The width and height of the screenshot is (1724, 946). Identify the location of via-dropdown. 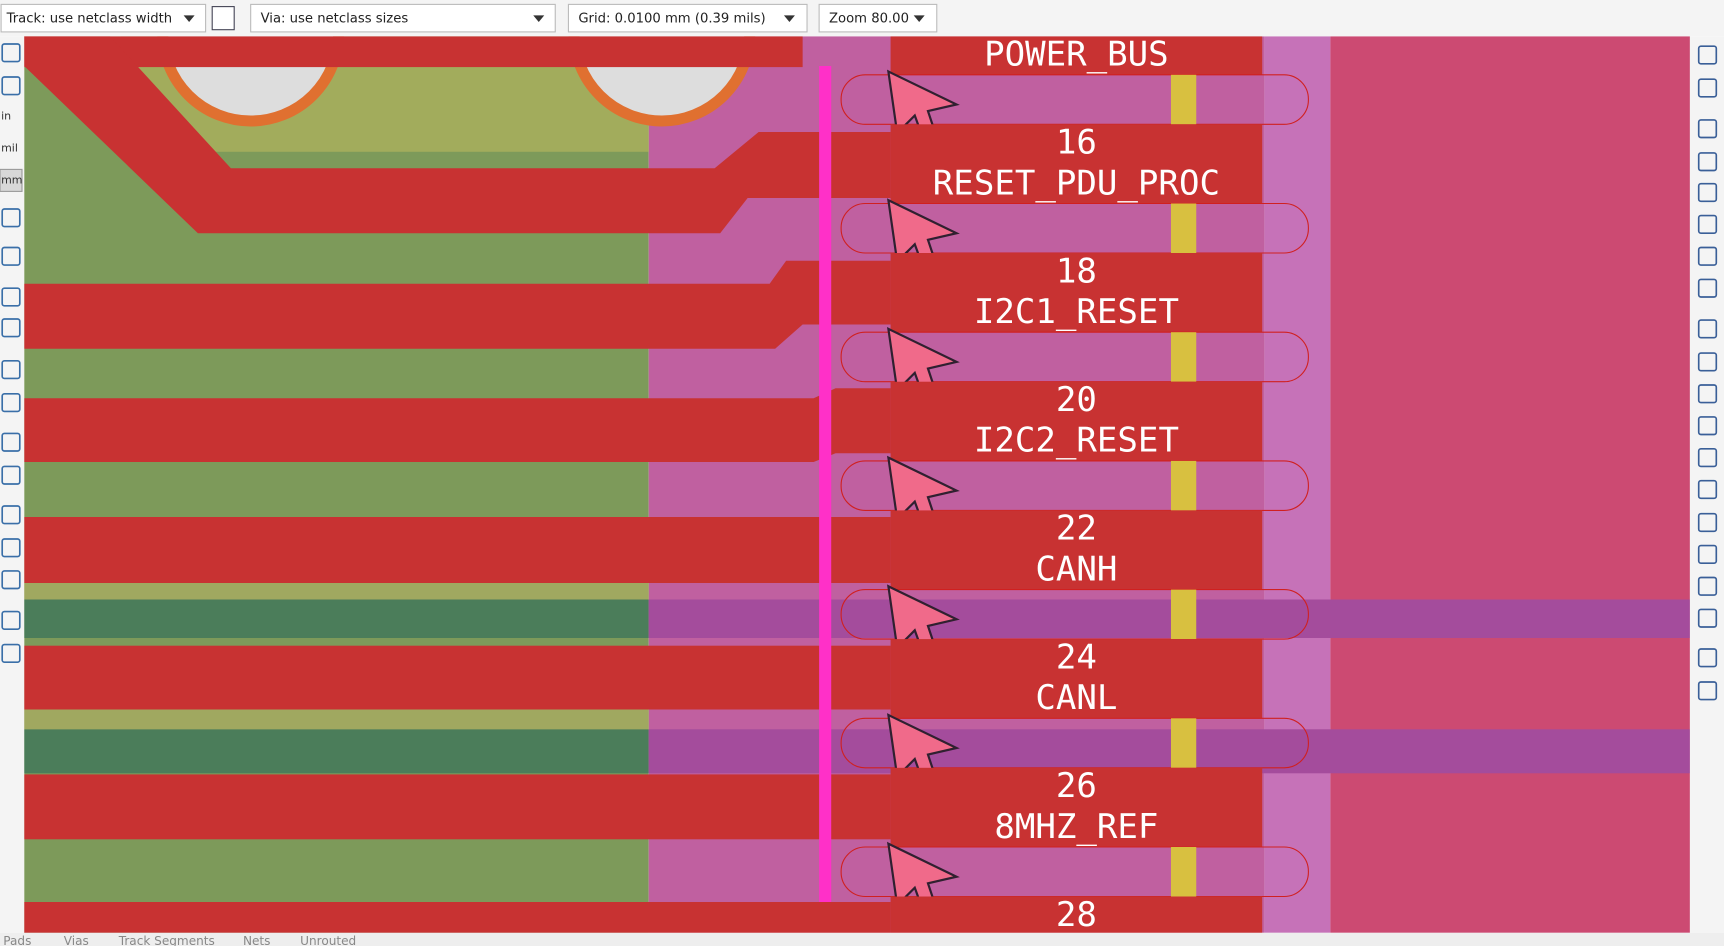
(403, 18).